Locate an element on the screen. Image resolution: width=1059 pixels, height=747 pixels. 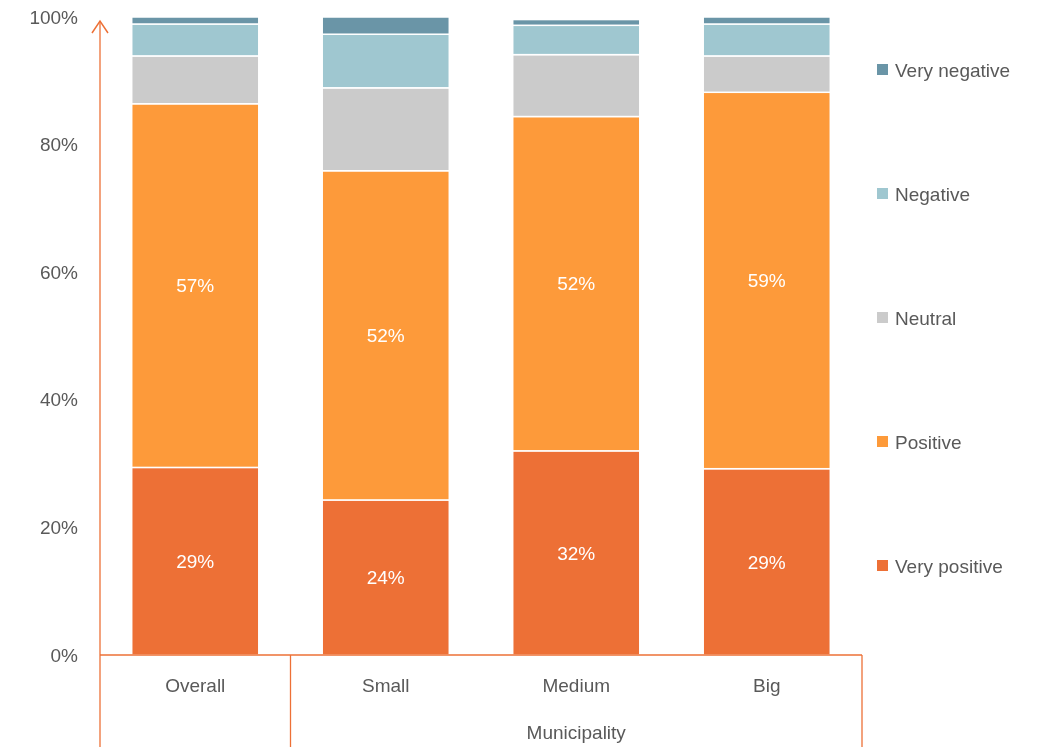
y-tick-label: 80% is located at coordinates (59, 145).